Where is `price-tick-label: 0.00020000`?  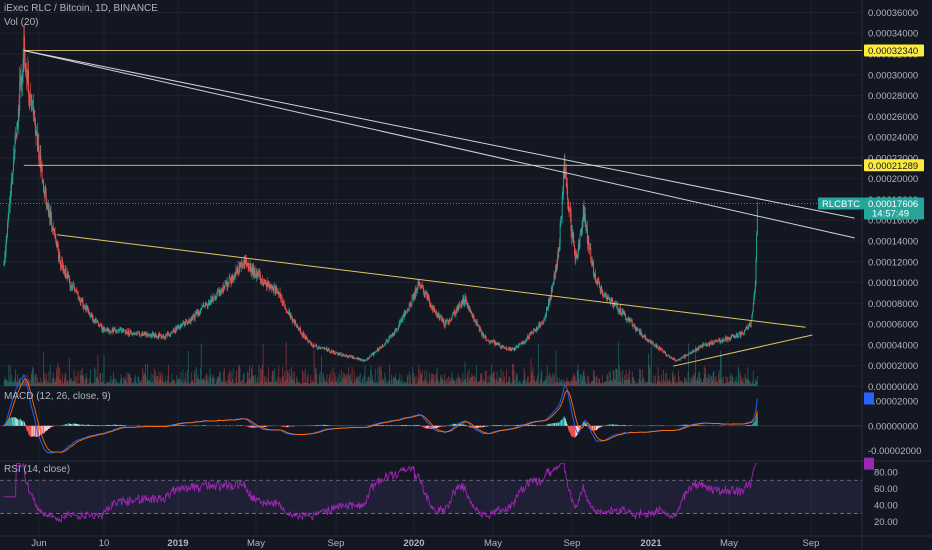 price-tick-label: 0.00020000 is located at coordinates (893, 179).